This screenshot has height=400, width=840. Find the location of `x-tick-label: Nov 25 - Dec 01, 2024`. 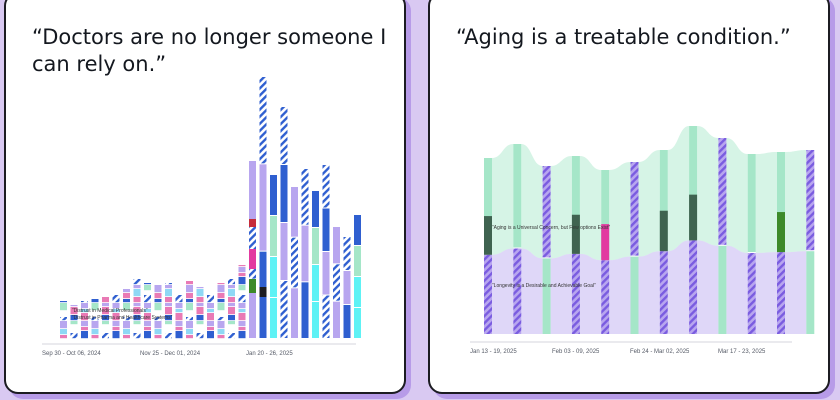

x-tick-label: Nov 25 - Dec 01, 2024 is located at coordinates (170, 354).